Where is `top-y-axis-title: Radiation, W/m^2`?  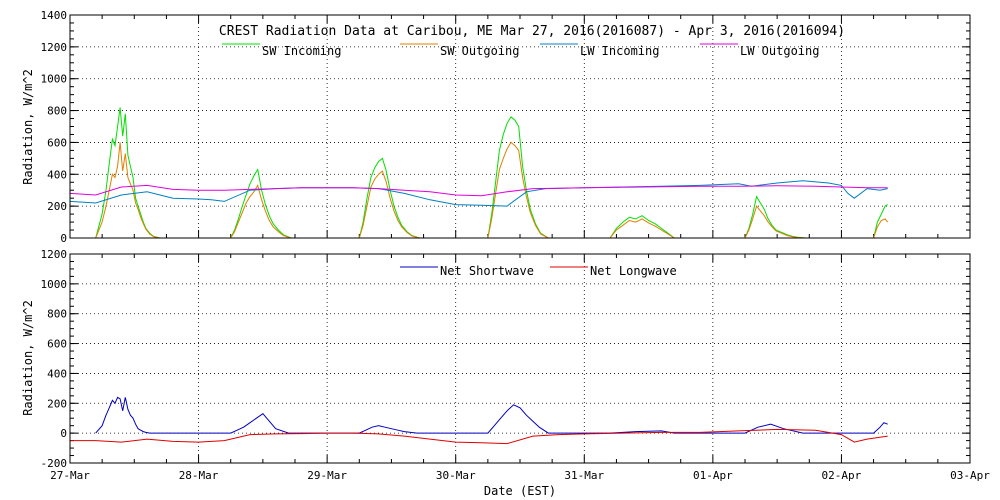 top-y-axis-title: Radiation, W/m^2 is located at coordinates (28, 127).